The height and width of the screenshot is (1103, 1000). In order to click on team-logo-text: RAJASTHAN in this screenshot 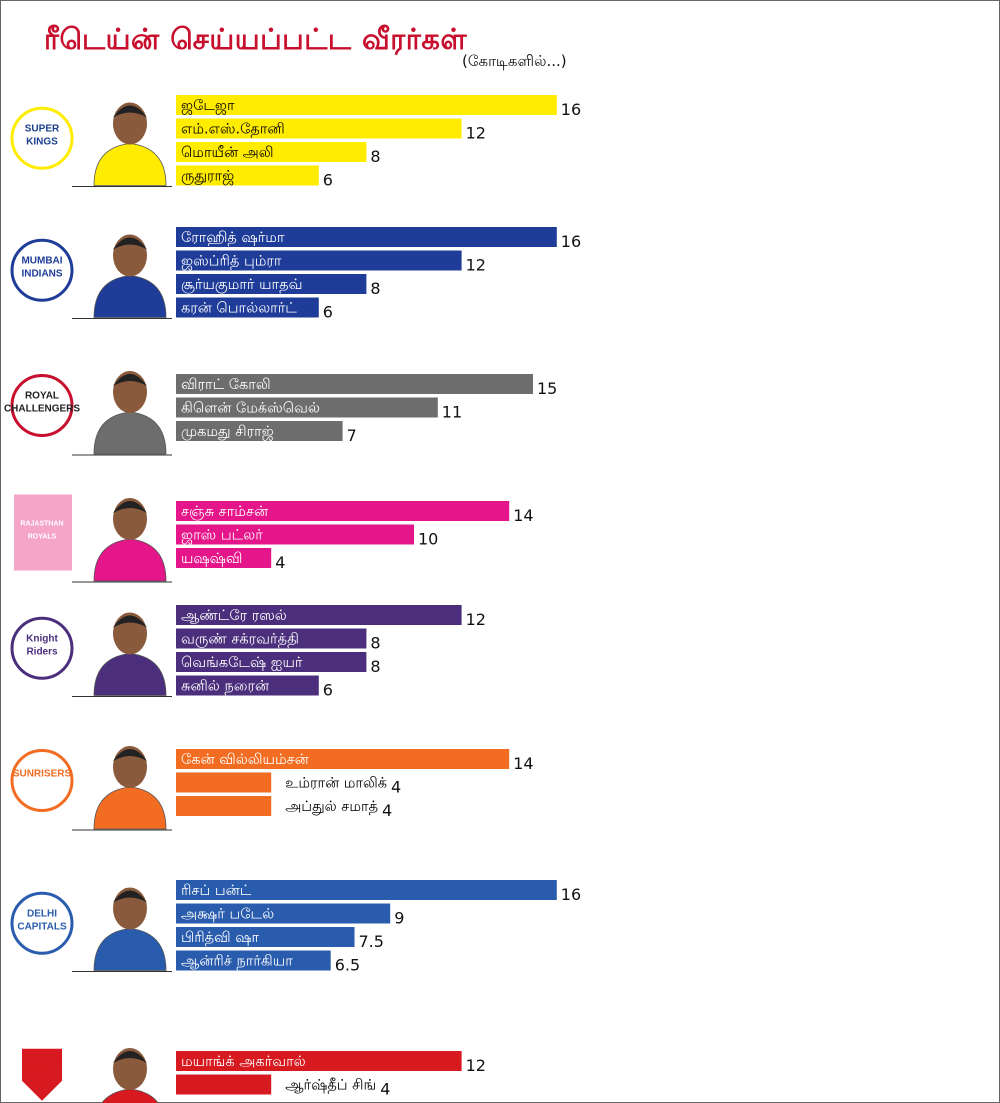, I will do `click(41, 524)`.